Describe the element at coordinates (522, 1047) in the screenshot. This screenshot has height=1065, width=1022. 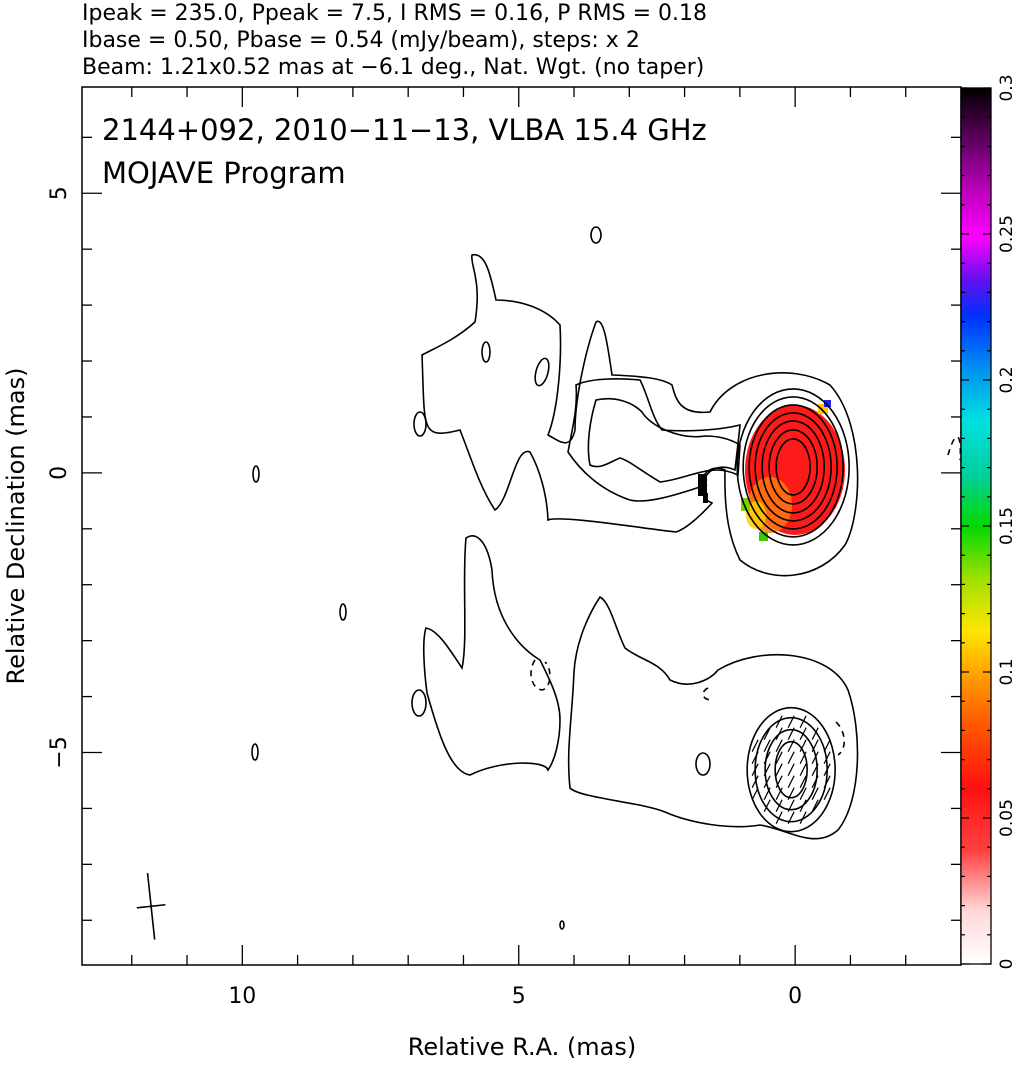
I see `x-axis-label: Relative R.A. (mas)` at that location.